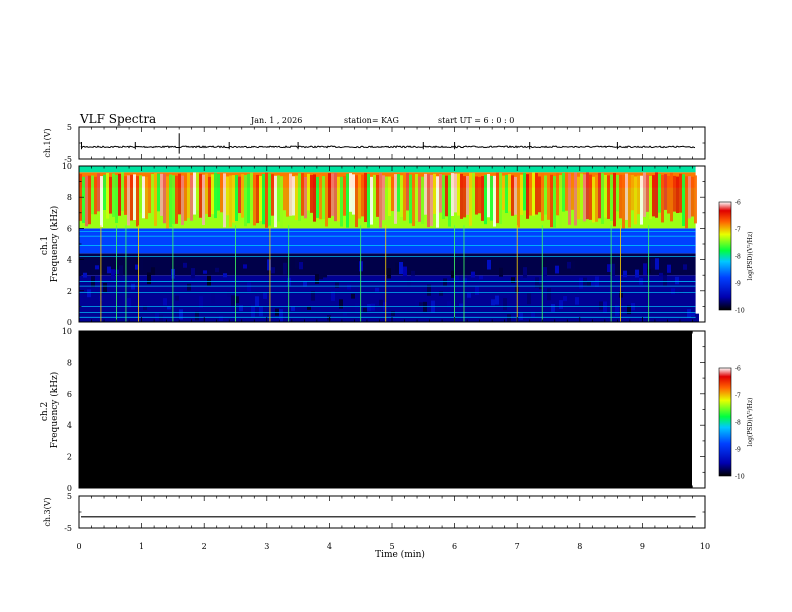 This screenshot has height=612, width=792. What do you see at coordinates (67, 331) in the screenshot?
I see `spec2-yticklabel: 10` at bounding box center [67, 331].